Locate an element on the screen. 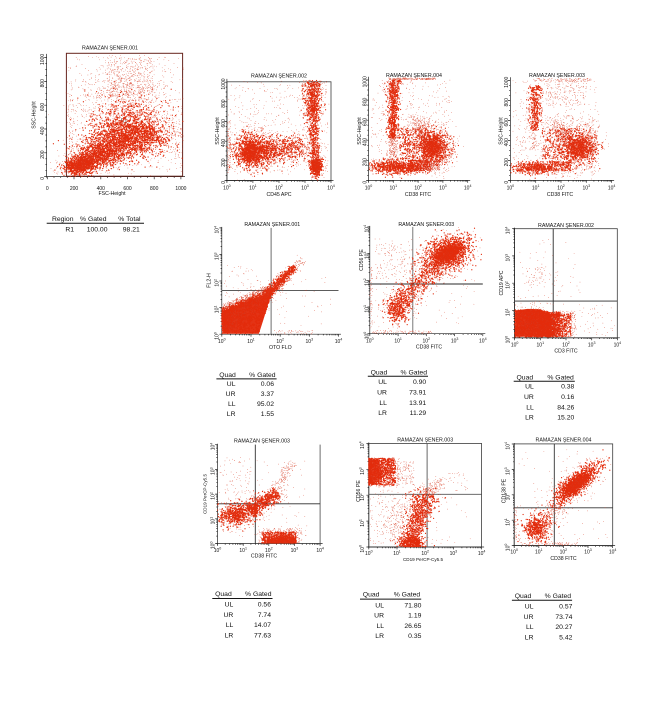 The height and width of the screenshot is (714, 658). svg-text: CD19 PerCP-Cy5.5 is located at coordinates (423, 559).